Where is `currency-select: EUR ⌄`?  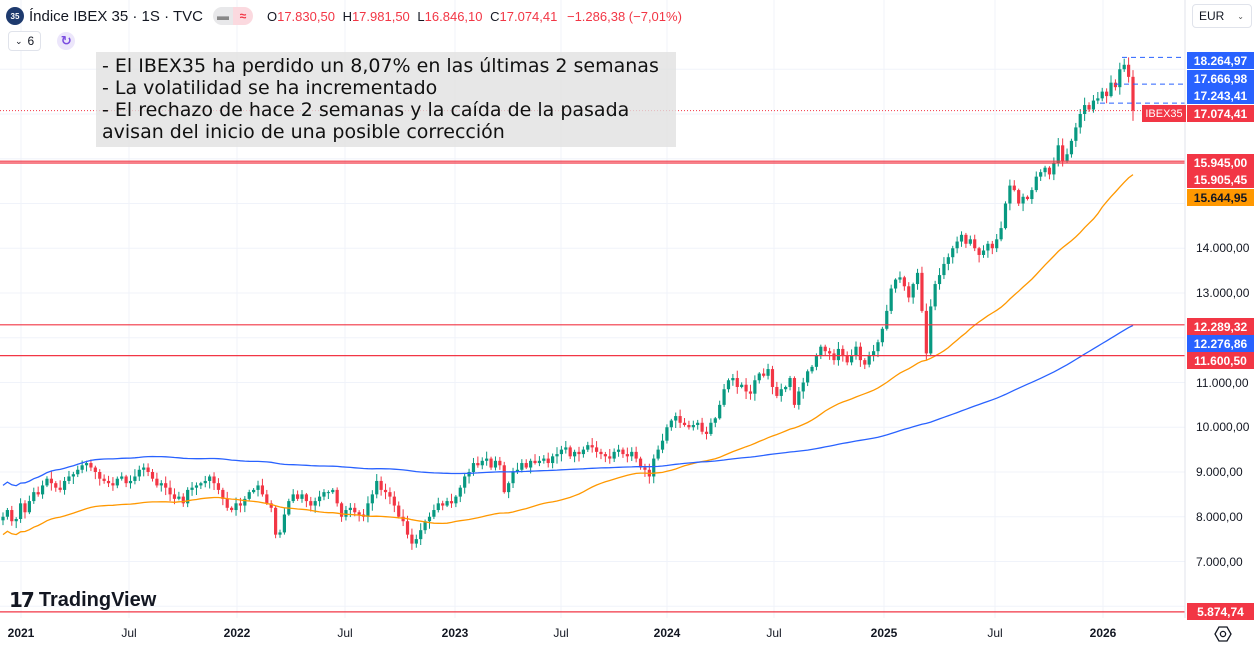
currency-select: EUR ⌄ is located at coordinates (1222, 16).